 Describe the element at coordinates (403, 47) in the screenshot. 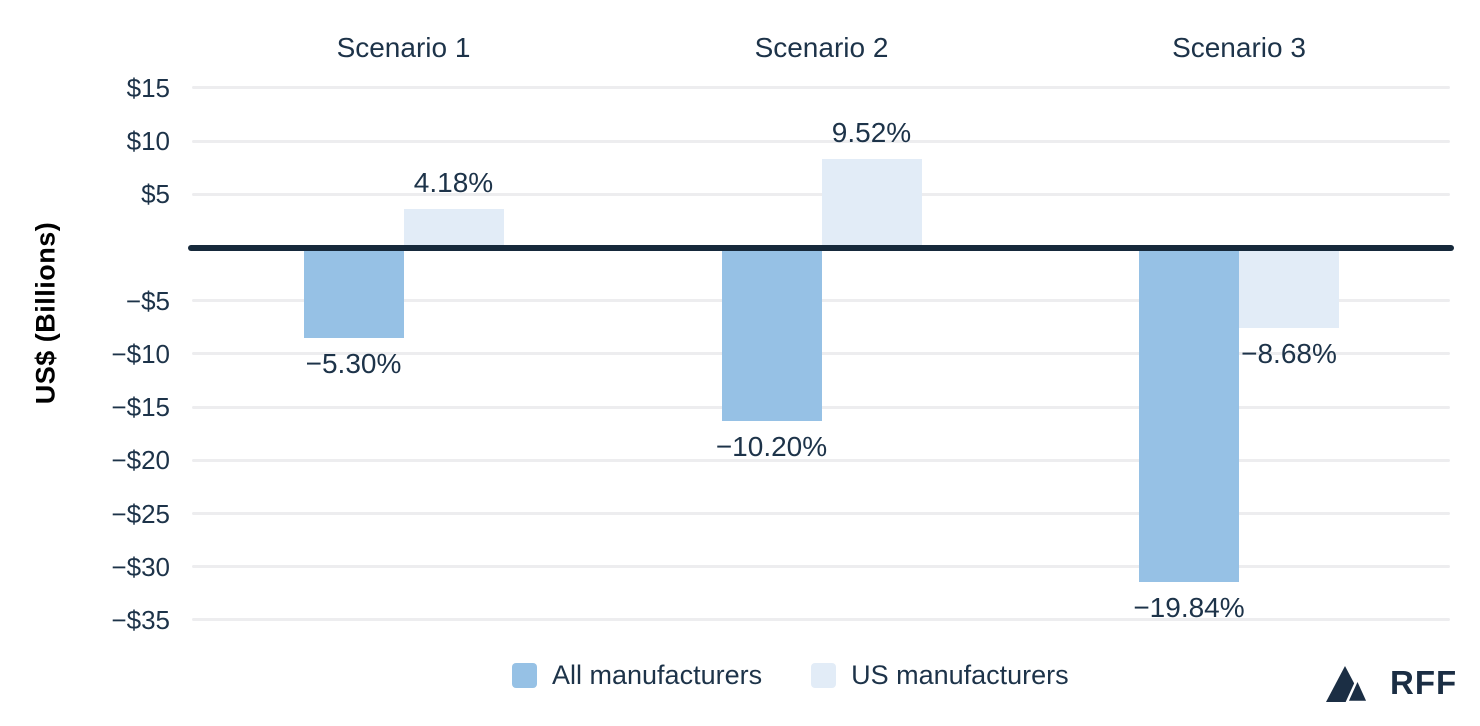

I see `category-title-1: Scenario 1` at that location.